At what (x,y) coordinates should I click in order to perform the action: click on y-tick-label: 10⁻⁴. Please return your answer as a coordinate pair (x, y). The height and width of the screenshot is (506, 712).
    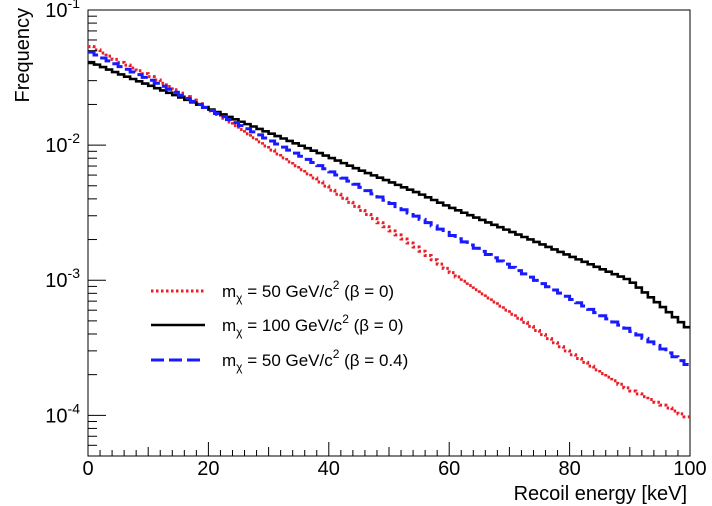
    Looking at the image, I should click on (62, 413).